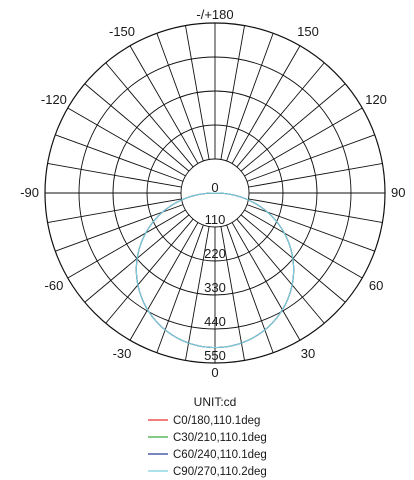 The width and height of the screenshot is (414, 480). Describe the element at coordinates (215, 287) in the screenshot. I see `radial-tick-label: 330` at that location.